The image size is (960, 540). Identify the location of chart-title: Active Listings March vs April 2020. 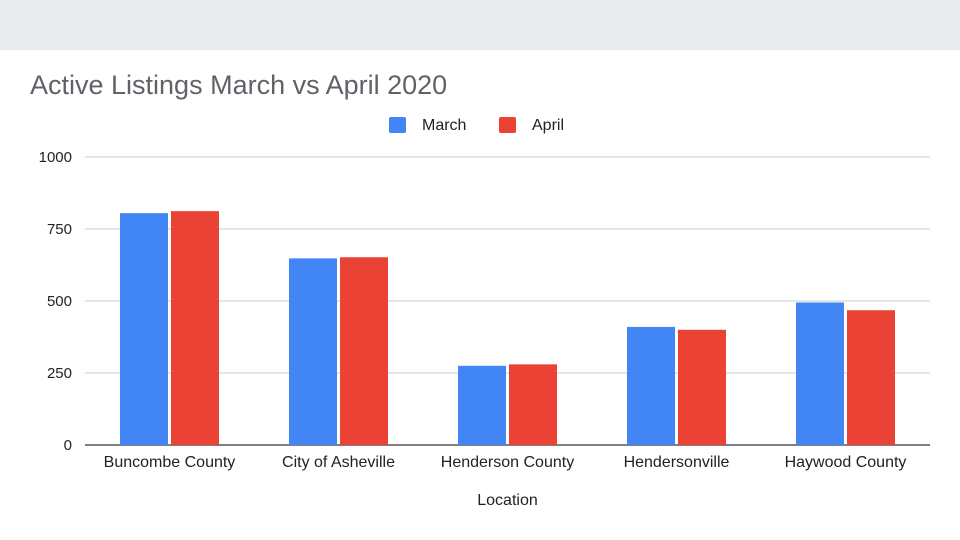
(239, 85).